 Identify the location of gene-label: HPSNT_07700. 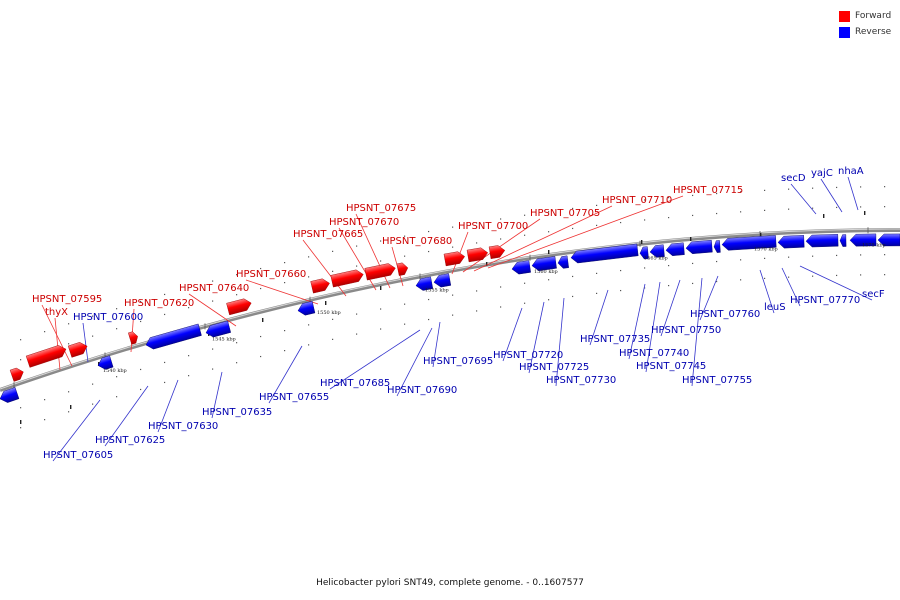
(493, 226).